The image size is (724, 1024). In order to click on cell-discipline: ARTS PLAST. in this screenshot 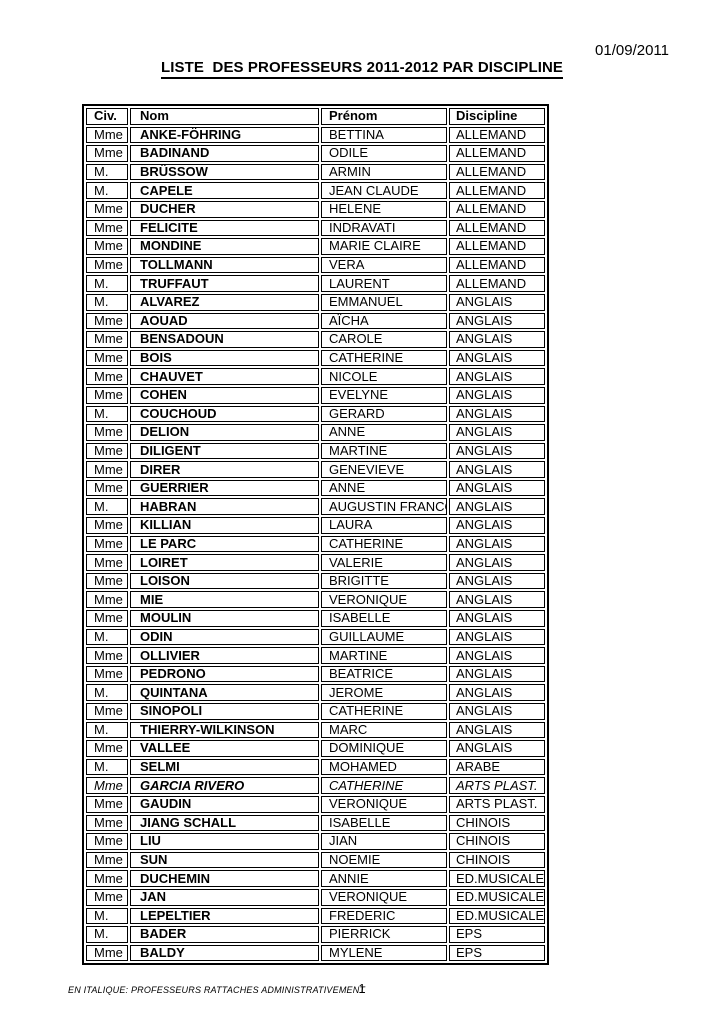, I will do `click(497, 785)`.